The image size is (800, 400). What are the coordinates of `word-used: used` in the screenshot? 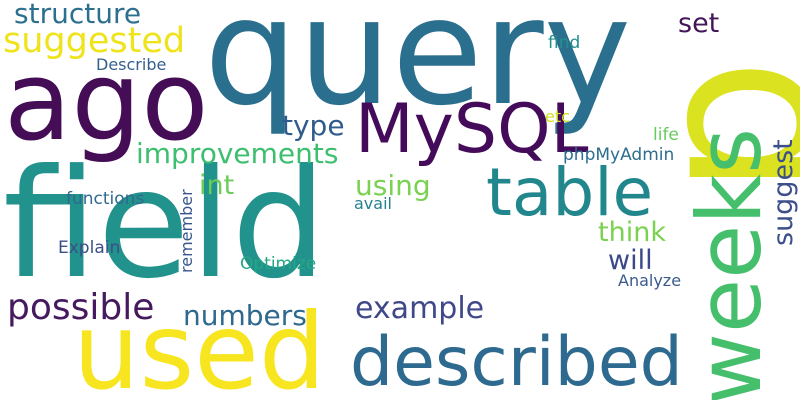 It's located at (199, 345).